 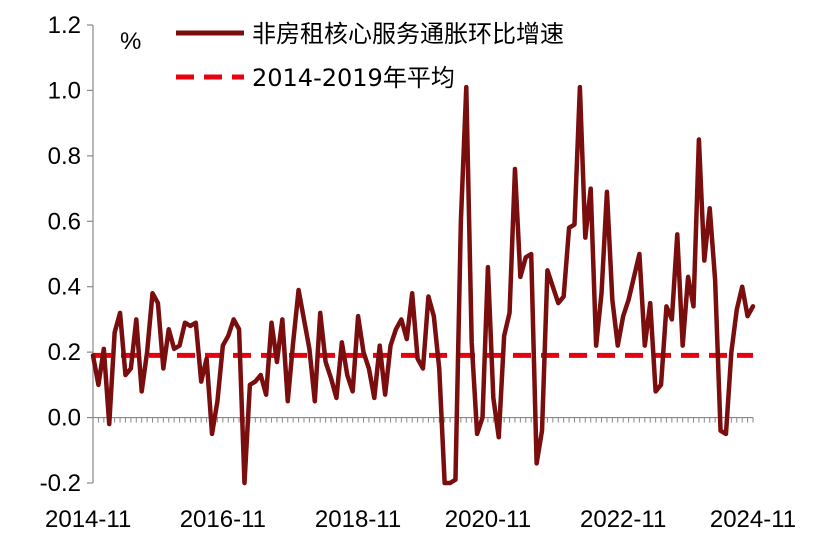 What do you see at coordinates (64, 90) in the screenshot?
I see `y-tick-label: 1.0` at bounding box center [64, 90].